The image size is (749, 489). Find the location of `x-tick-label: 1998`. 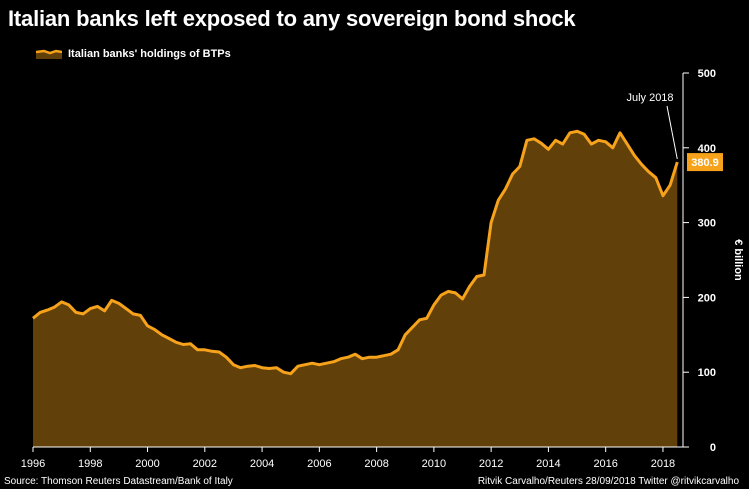

x-tick-label: 1998 is located at coordinates (90, 464).